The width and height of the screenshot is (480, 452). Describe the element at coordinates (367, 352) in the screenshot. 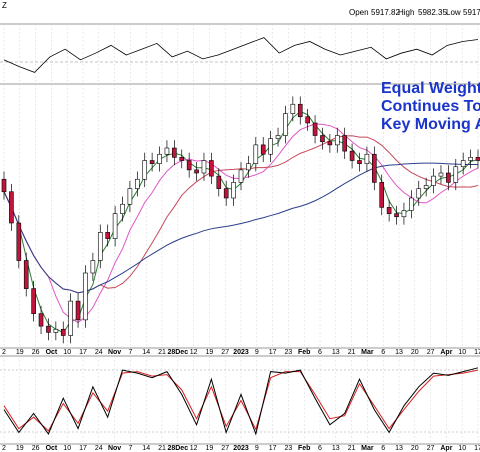

I see `x-tick-label: Mar` at that location.